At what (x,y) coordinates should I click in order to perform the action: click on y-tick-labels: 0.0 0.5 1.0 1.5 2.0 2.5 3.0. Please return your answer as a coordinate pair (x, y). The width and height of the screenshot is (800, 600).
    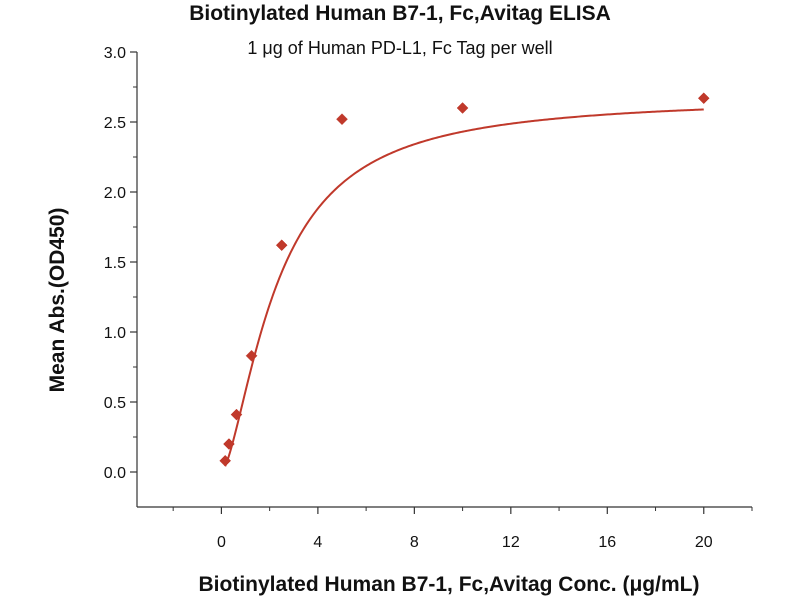
    Looking at the image, I should click on (115, 263).